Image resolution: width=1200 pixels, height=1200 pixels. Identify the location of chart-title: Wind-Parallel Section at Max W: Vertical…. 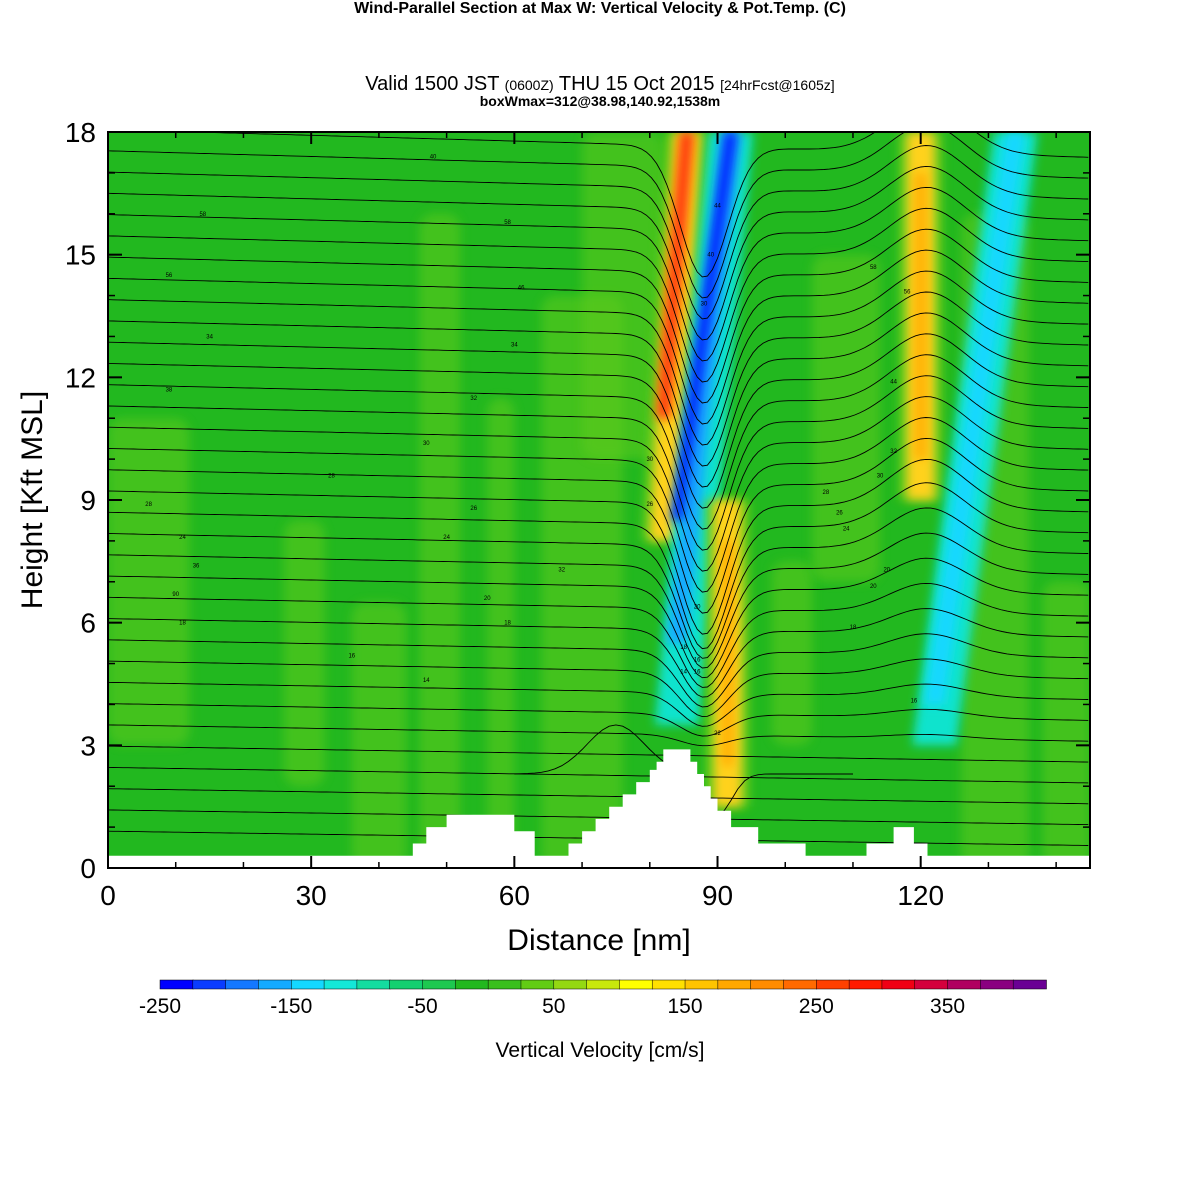
(600, 8).